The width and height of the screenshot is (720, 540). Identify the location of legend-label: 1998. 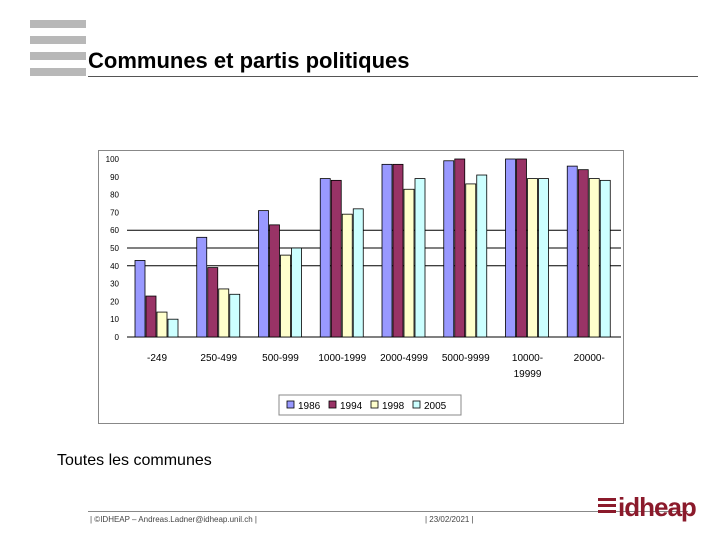
(393, 406).